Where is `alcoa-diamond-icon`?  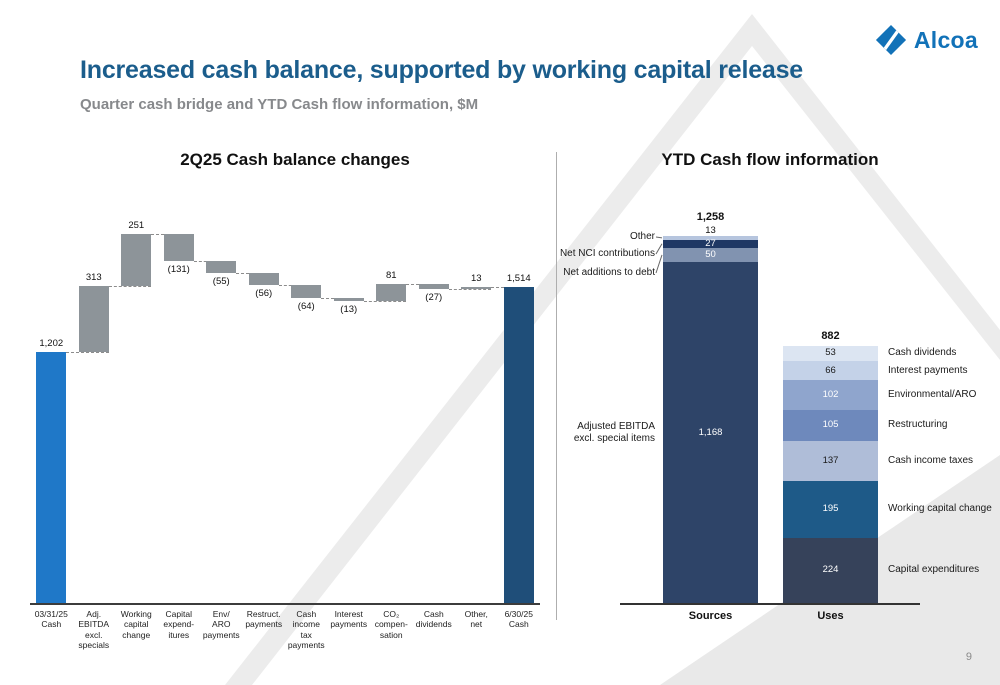
alcoa-diamond-icon is located at coordinates (890, 40).